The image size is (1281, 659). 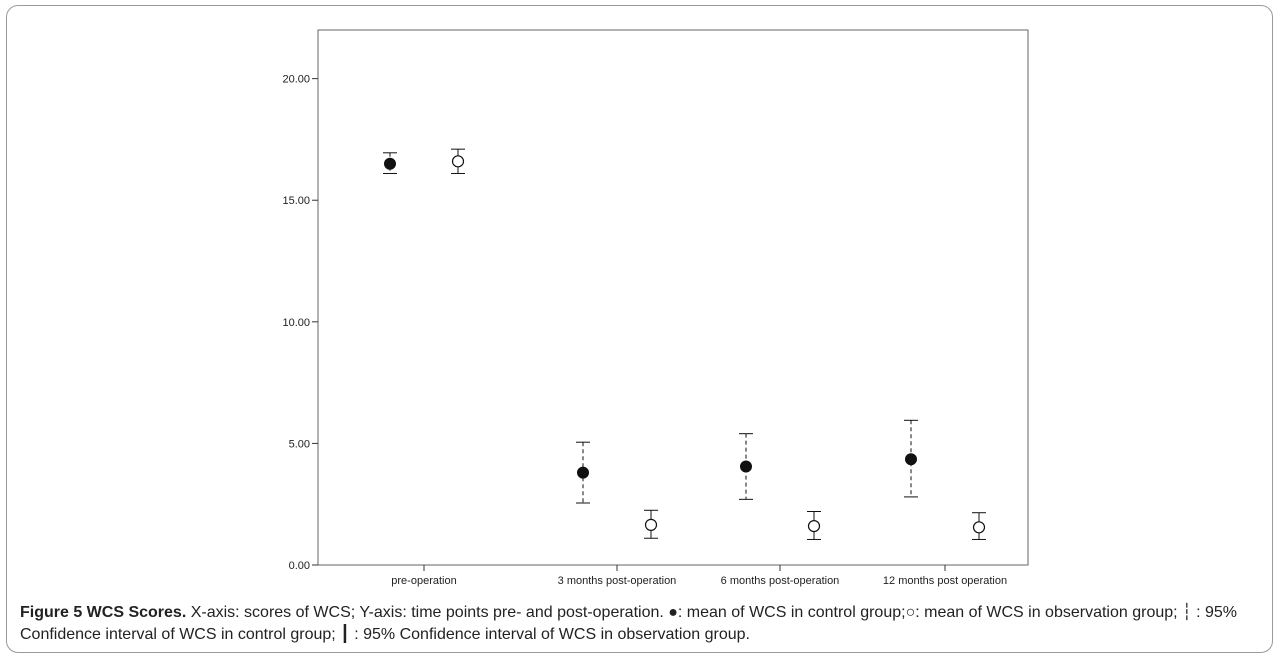 I want to click on x-tick-label: 3 months post-operation, so click(x=617, y=581).